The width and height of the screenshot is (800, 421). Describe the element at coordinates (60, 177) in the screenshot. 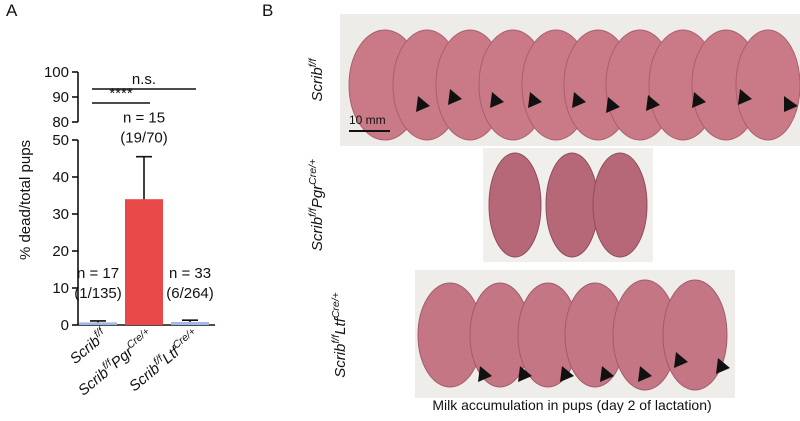

I see `y-tick-label: 40` at that location.